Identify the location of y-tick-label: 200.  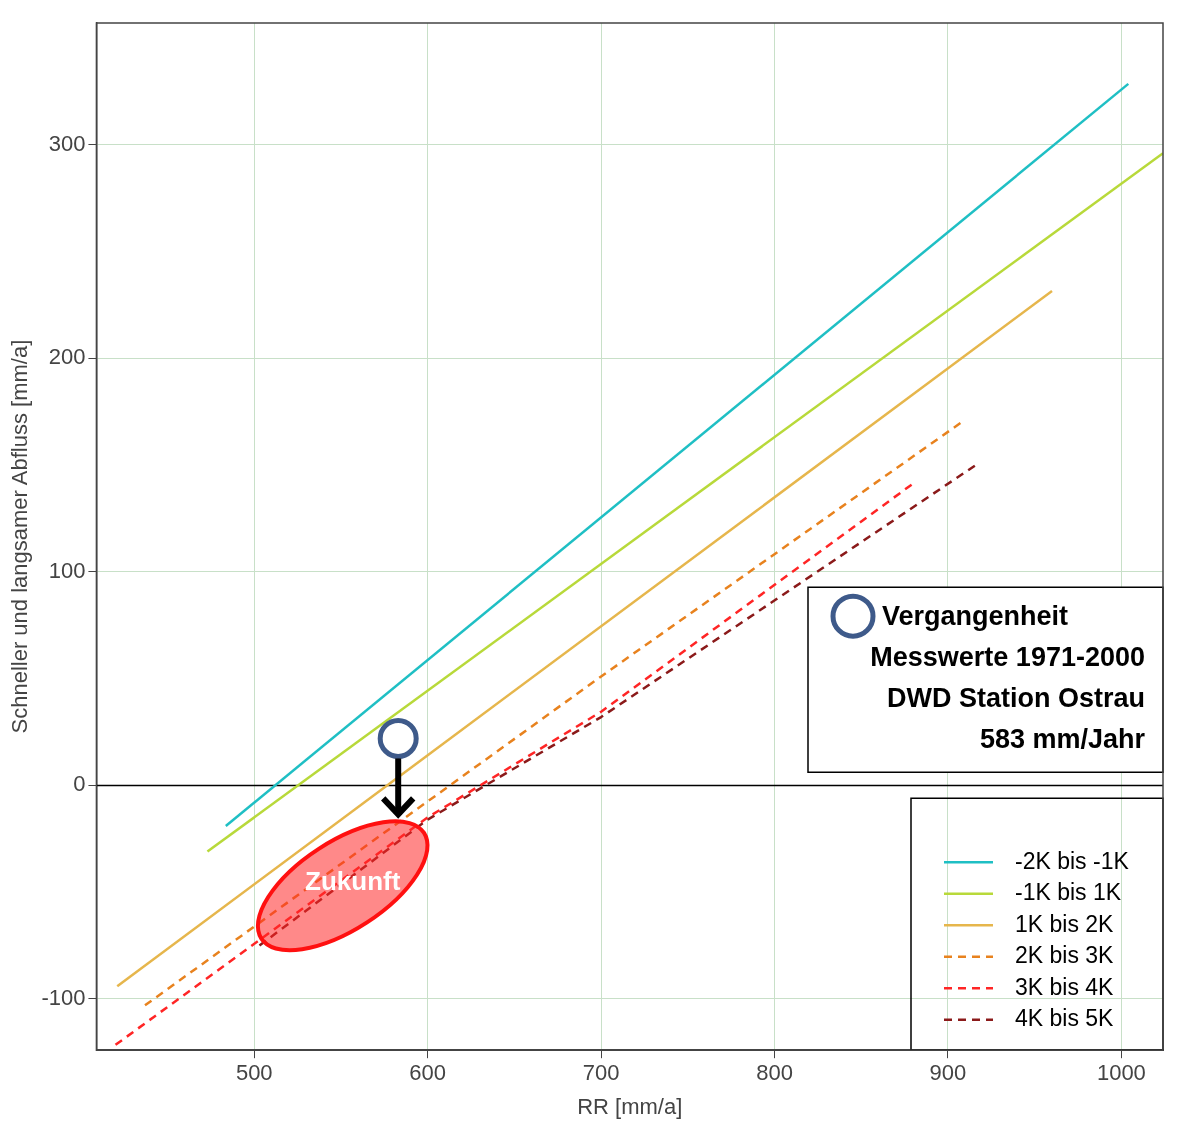
(67, 357).